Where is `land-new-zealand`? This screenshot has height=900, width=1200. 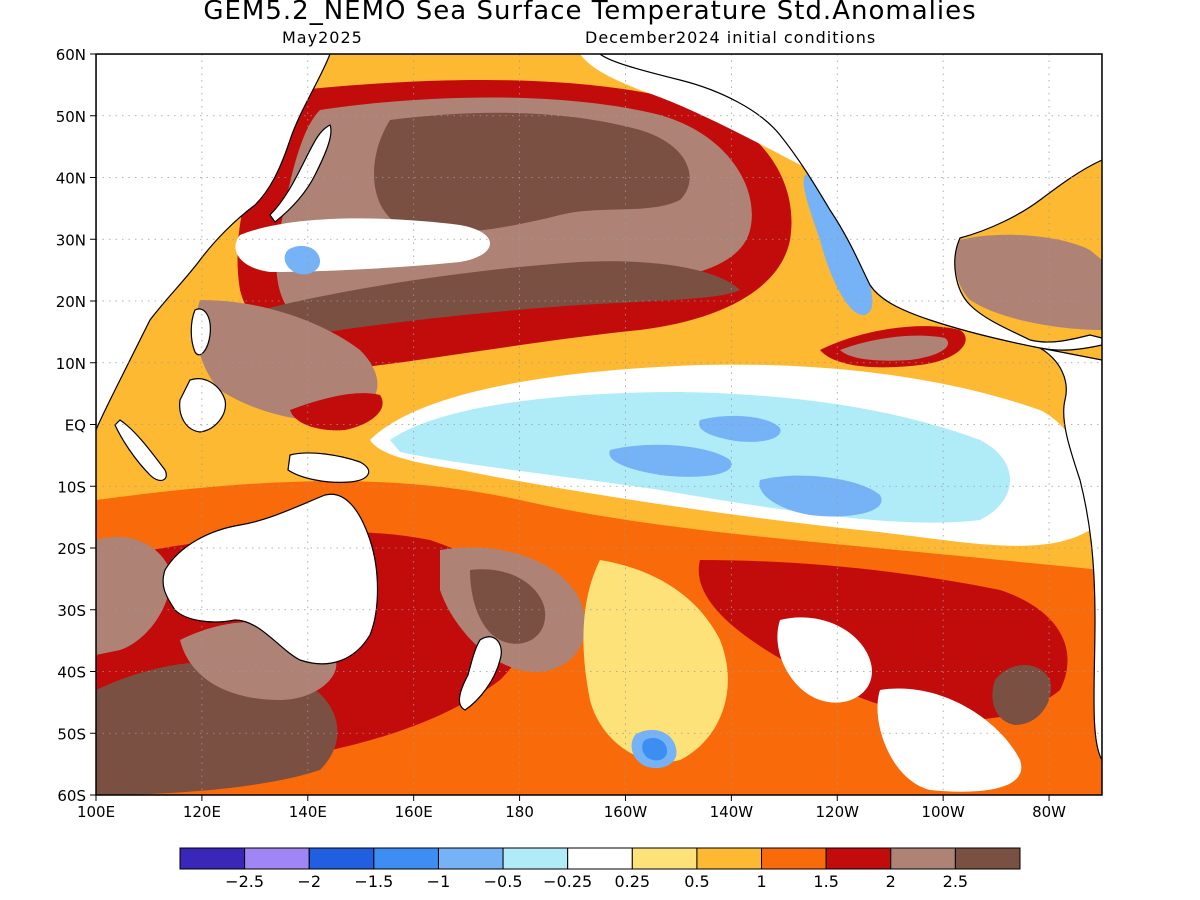 land-new-zealand is located at coordinates (480, 673).